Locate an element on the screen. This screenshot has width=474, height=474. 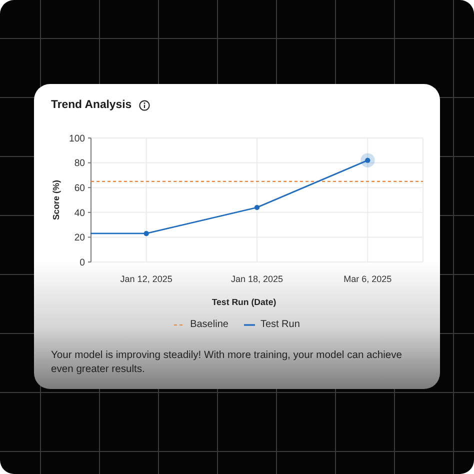
y-axis-title: Score (%) is located at coordinates (56, 200).